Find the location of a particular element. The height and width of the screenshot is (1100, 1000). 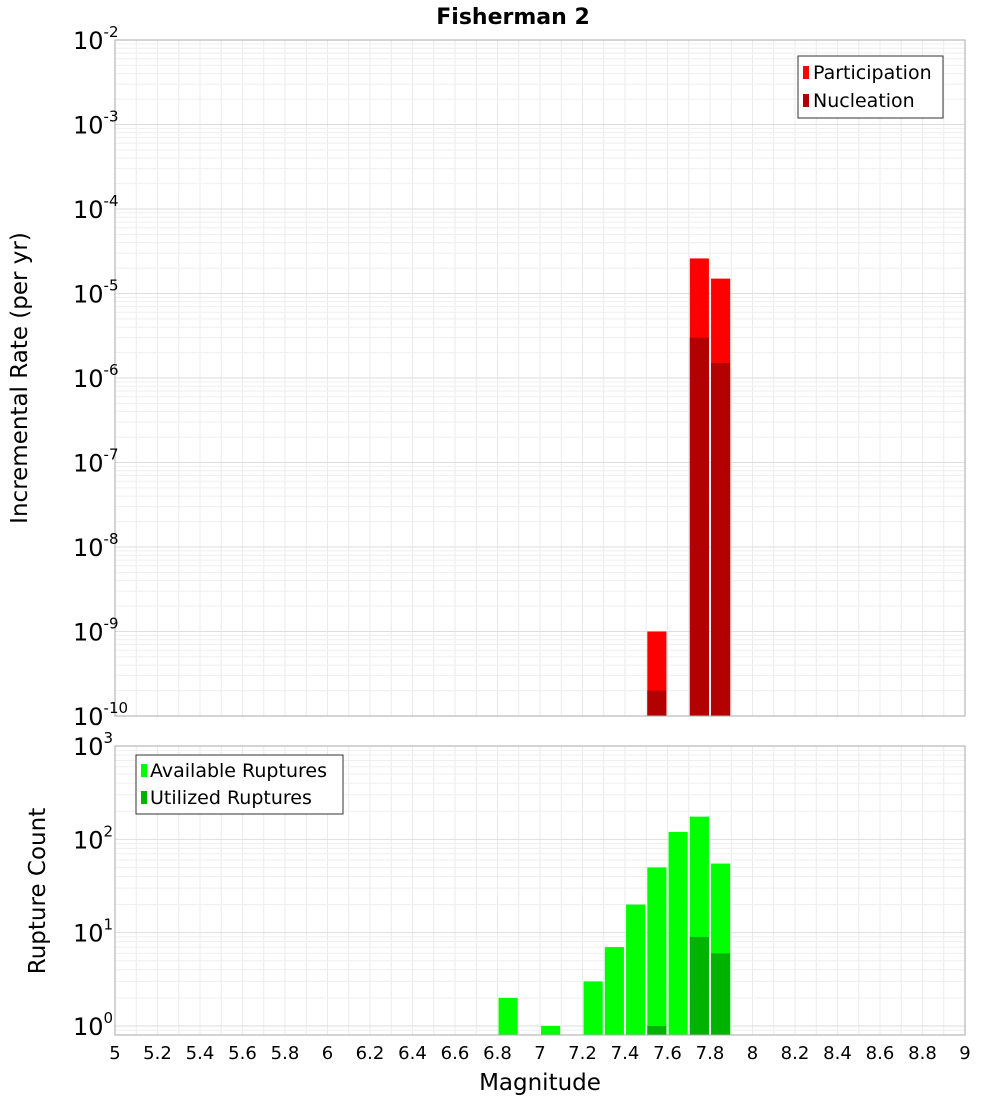

x-tick-label: 7.6 is located at coordinates (667, 1053).